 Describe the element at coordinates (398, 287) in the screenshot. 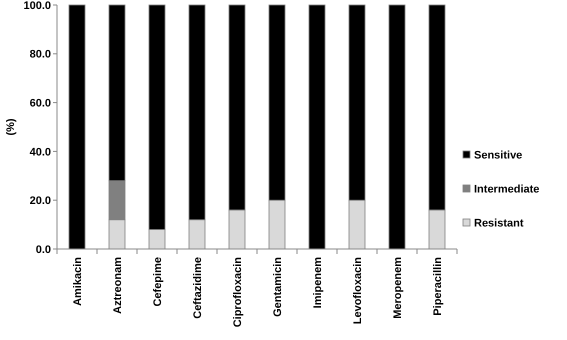

I see `x-tick-label: Meropenem` at that location.